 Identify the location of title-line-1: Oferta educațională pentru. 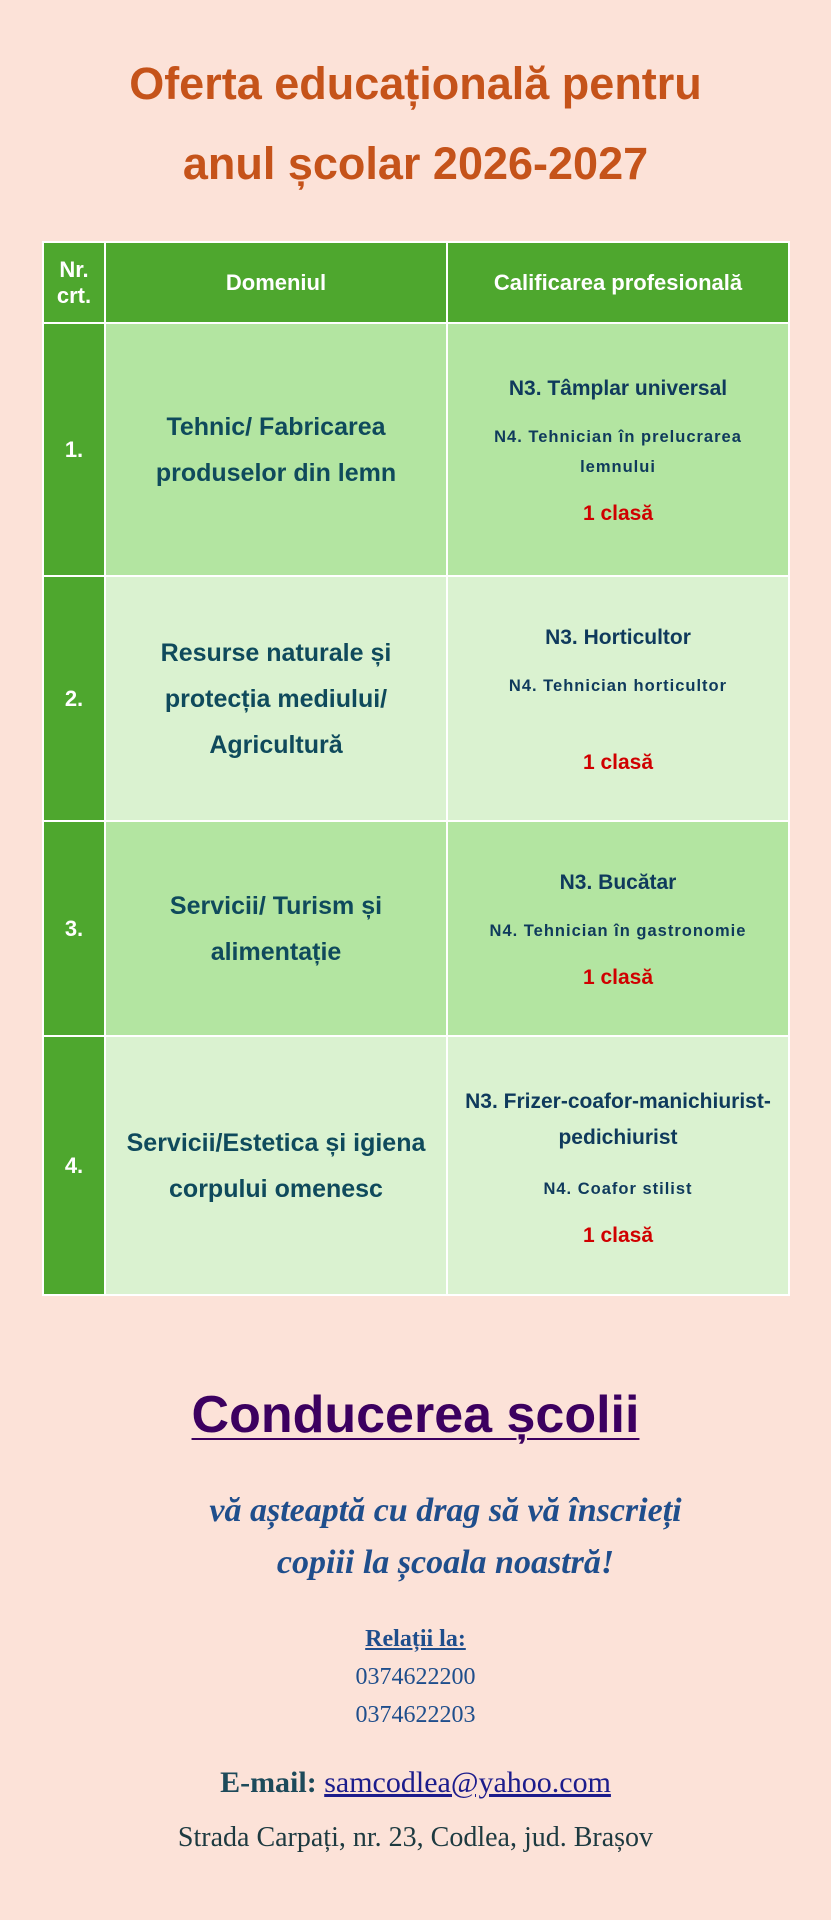
(415, 83).